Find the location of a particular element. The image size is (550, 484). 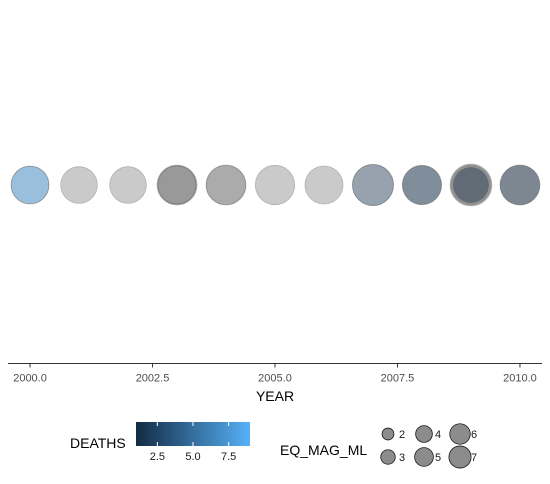

x-tick-label: 2007.5 is located at coordinates (398, 379).